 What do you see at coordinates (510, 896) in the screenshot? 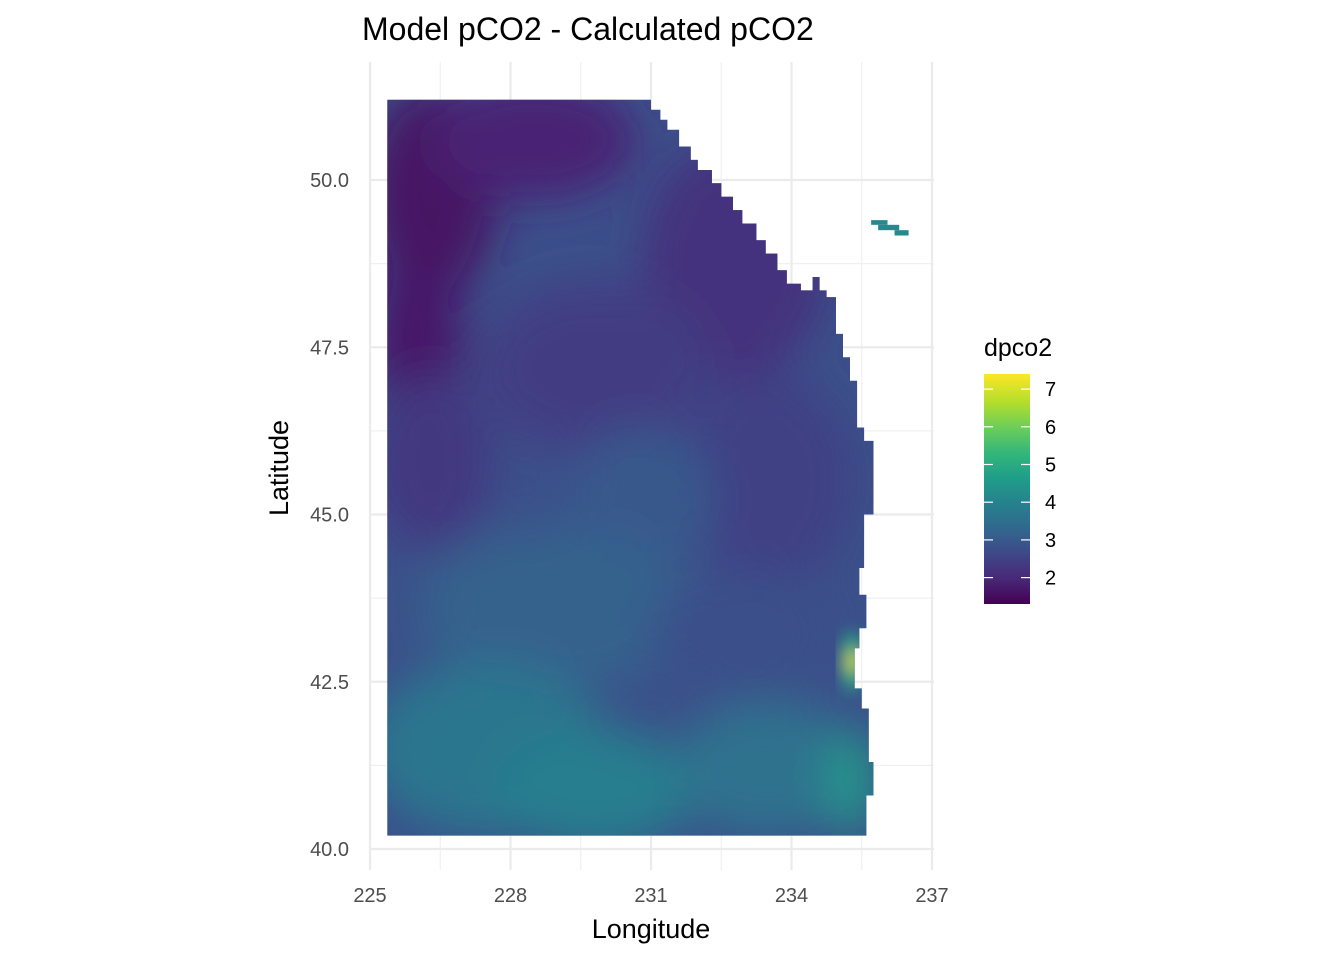
I see `x-tick-label: 228` at bounding box center [510, 896].